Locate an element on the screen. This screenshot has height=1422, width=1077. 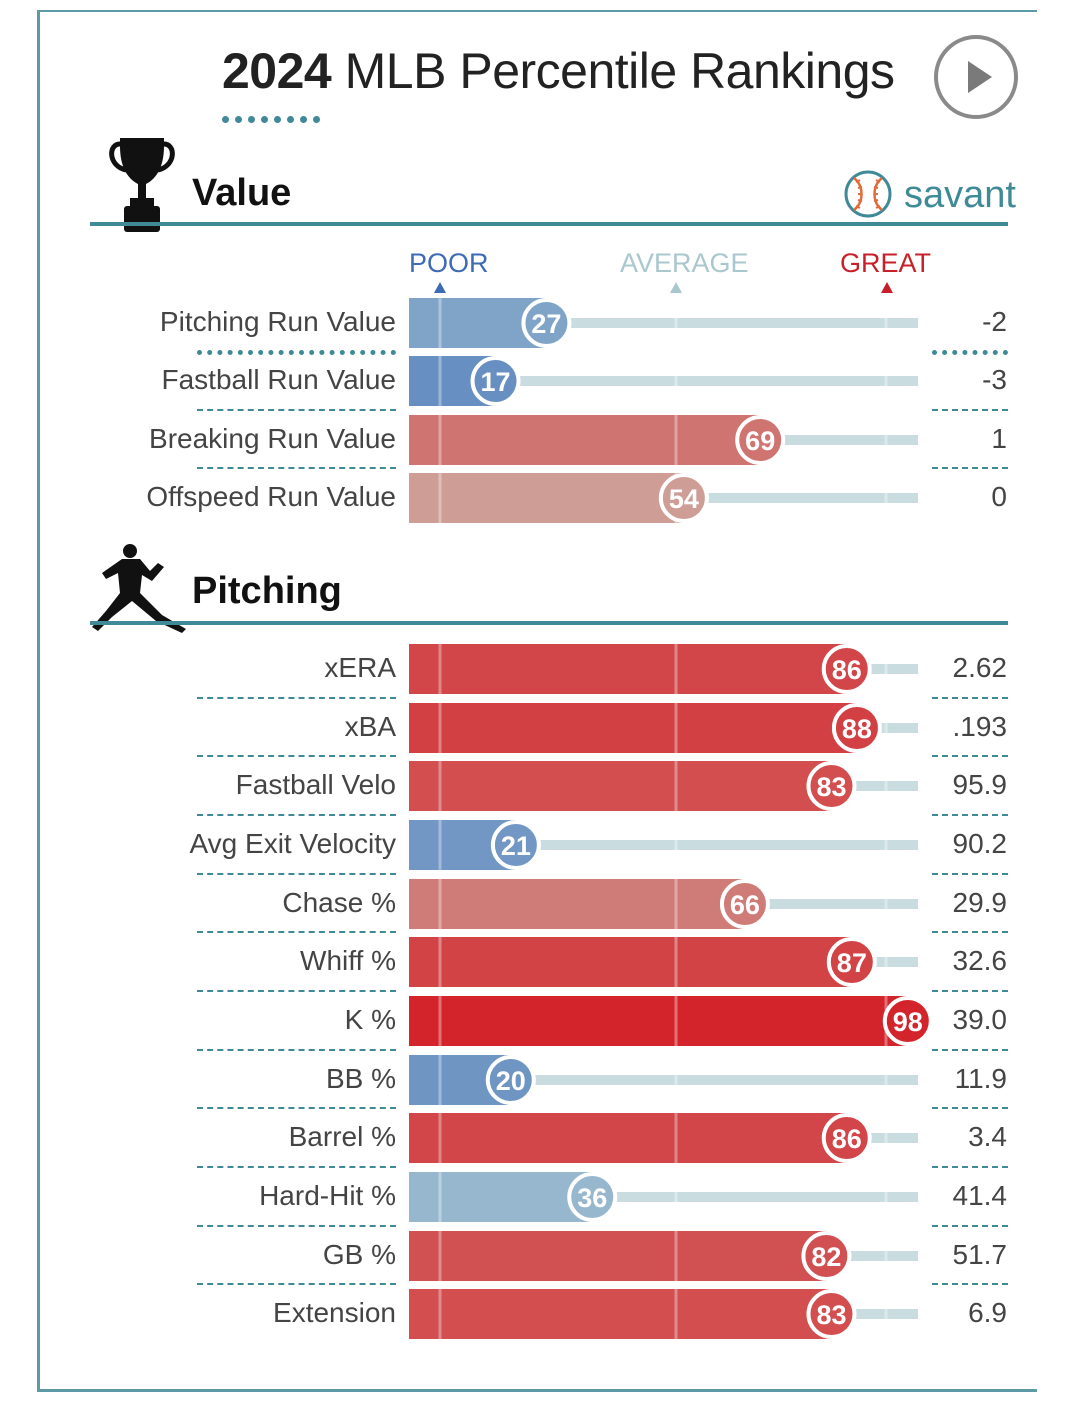
title-text: MLB Percentile Rankings is located at coordinates (619, 71).